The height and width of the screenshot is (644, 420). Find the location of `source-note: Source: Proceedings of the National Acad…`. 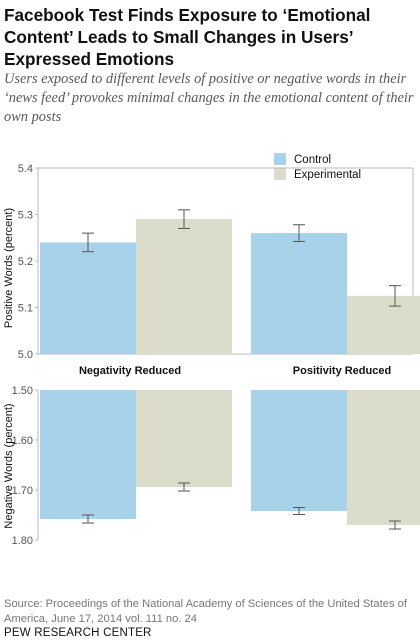

source-note: Source: Proceedings of the National Acad… is located at coordinates (205, 611).